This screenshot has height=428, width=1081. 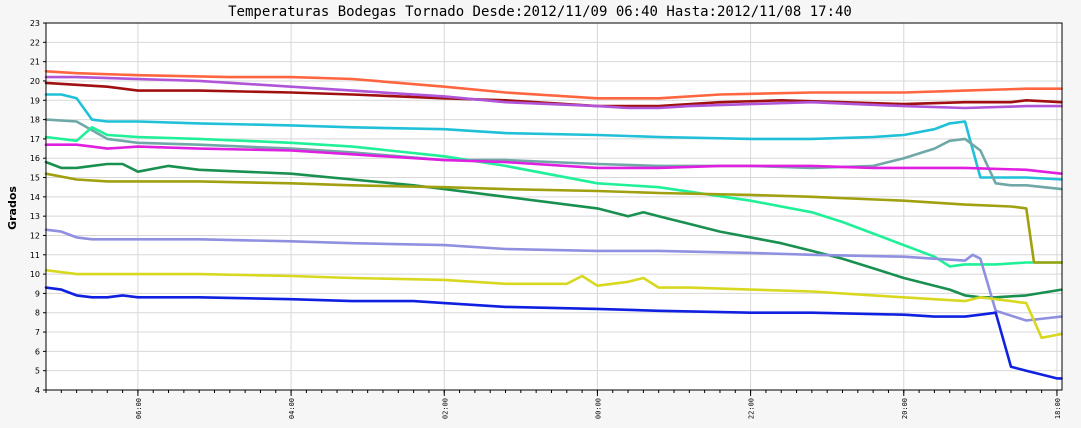 What do you see at coordinates (35, 120) in the screenshot?
I see `y-tick-label: 18` at bounding box center [35, 120].